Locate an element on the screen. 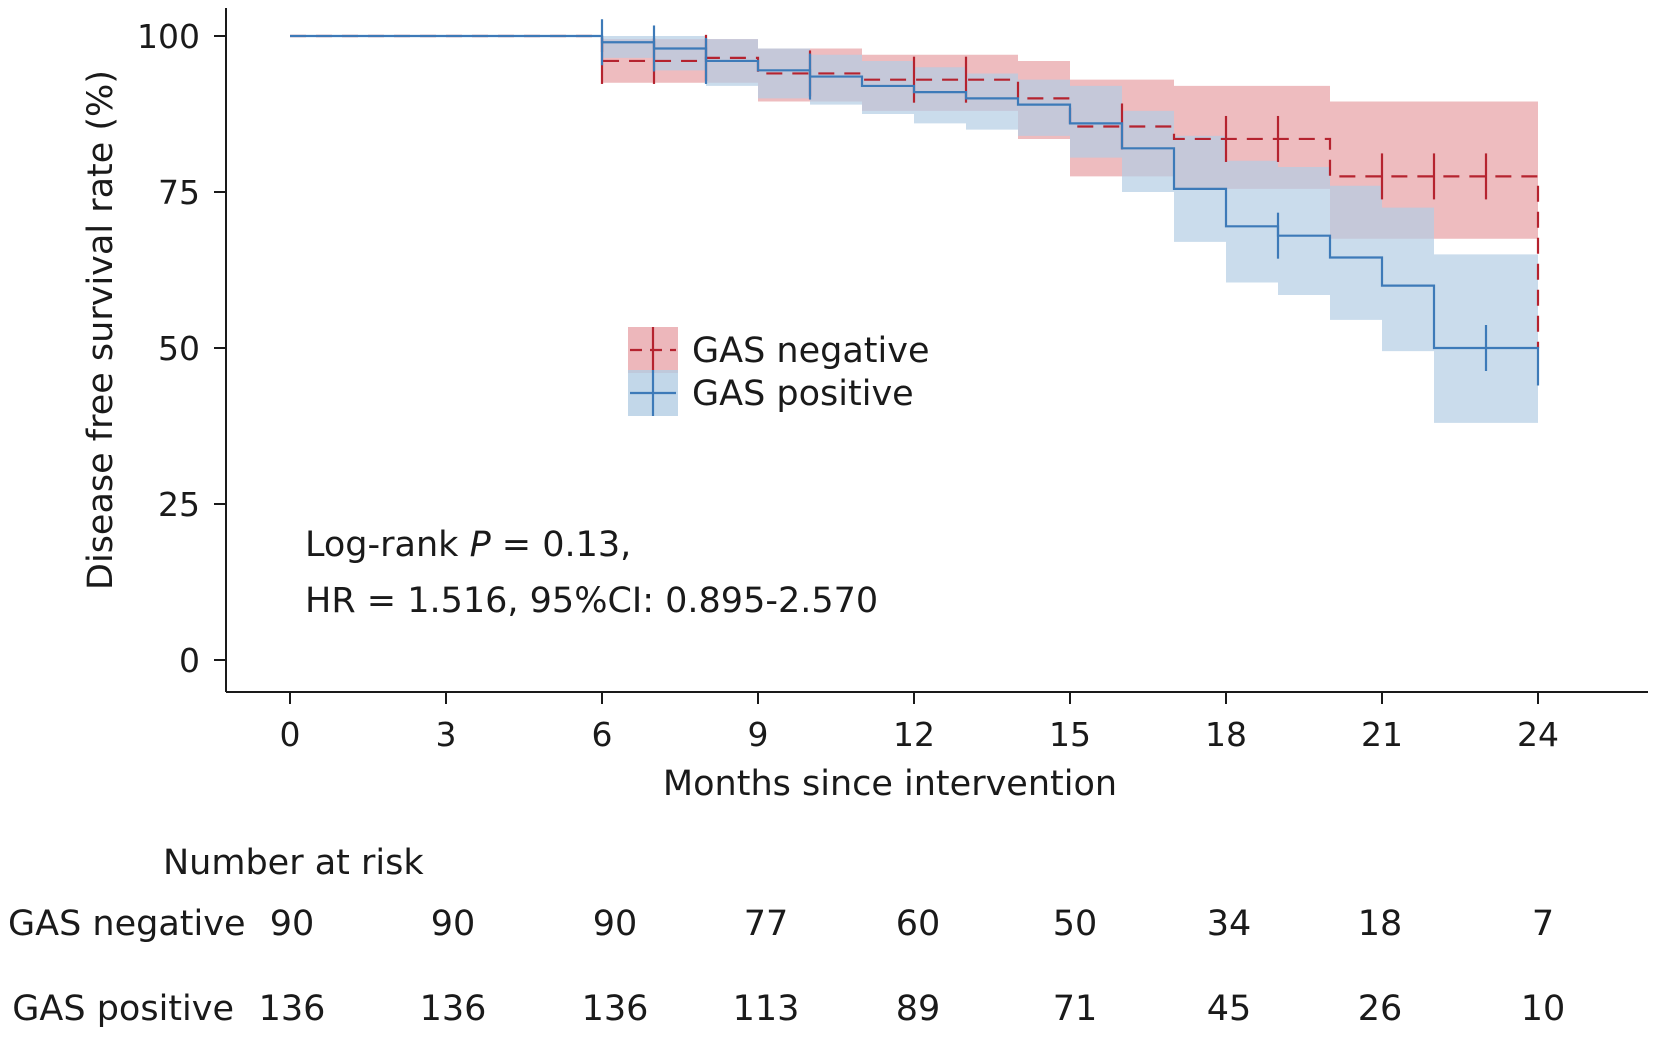 The height and width of the screenshot is (1057, 1654). y-tick-label: 25 is located at coordinates (179, 504).